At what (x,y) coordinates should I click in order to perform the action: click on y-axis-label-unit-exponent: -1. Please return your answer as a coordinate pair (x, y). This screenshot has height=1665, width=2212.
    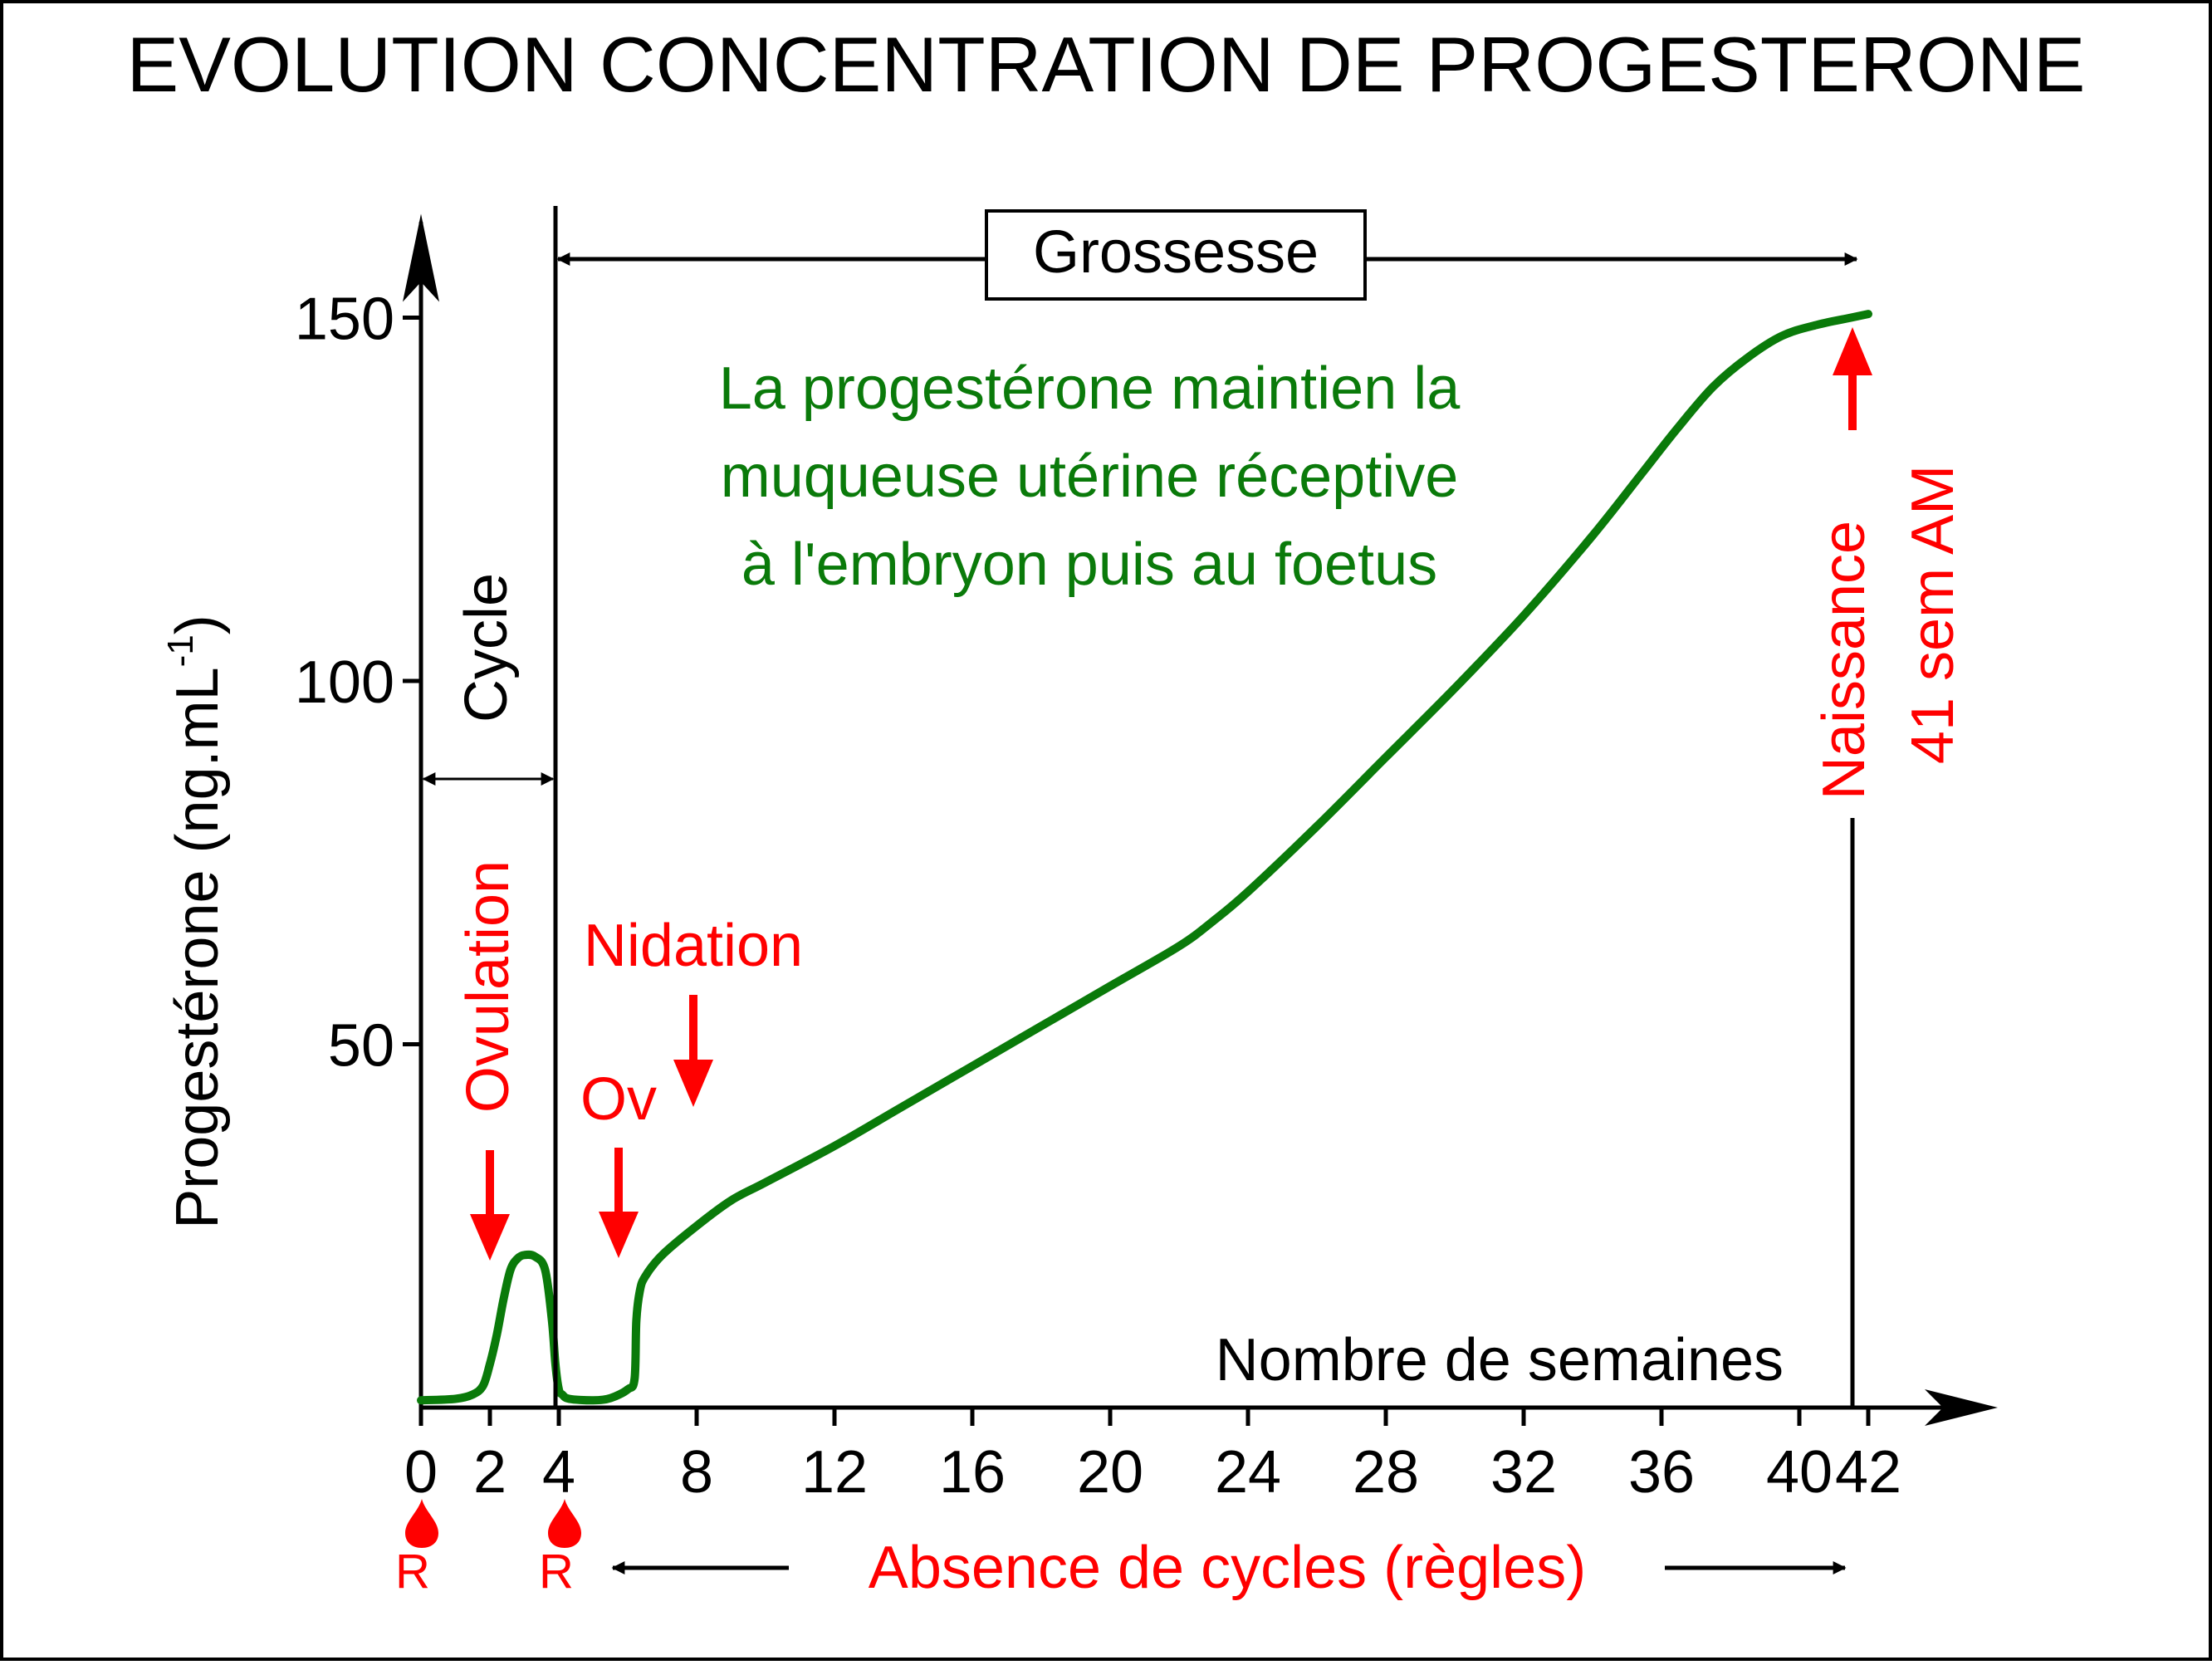
    Looking at the image, I should click on (180, 650).